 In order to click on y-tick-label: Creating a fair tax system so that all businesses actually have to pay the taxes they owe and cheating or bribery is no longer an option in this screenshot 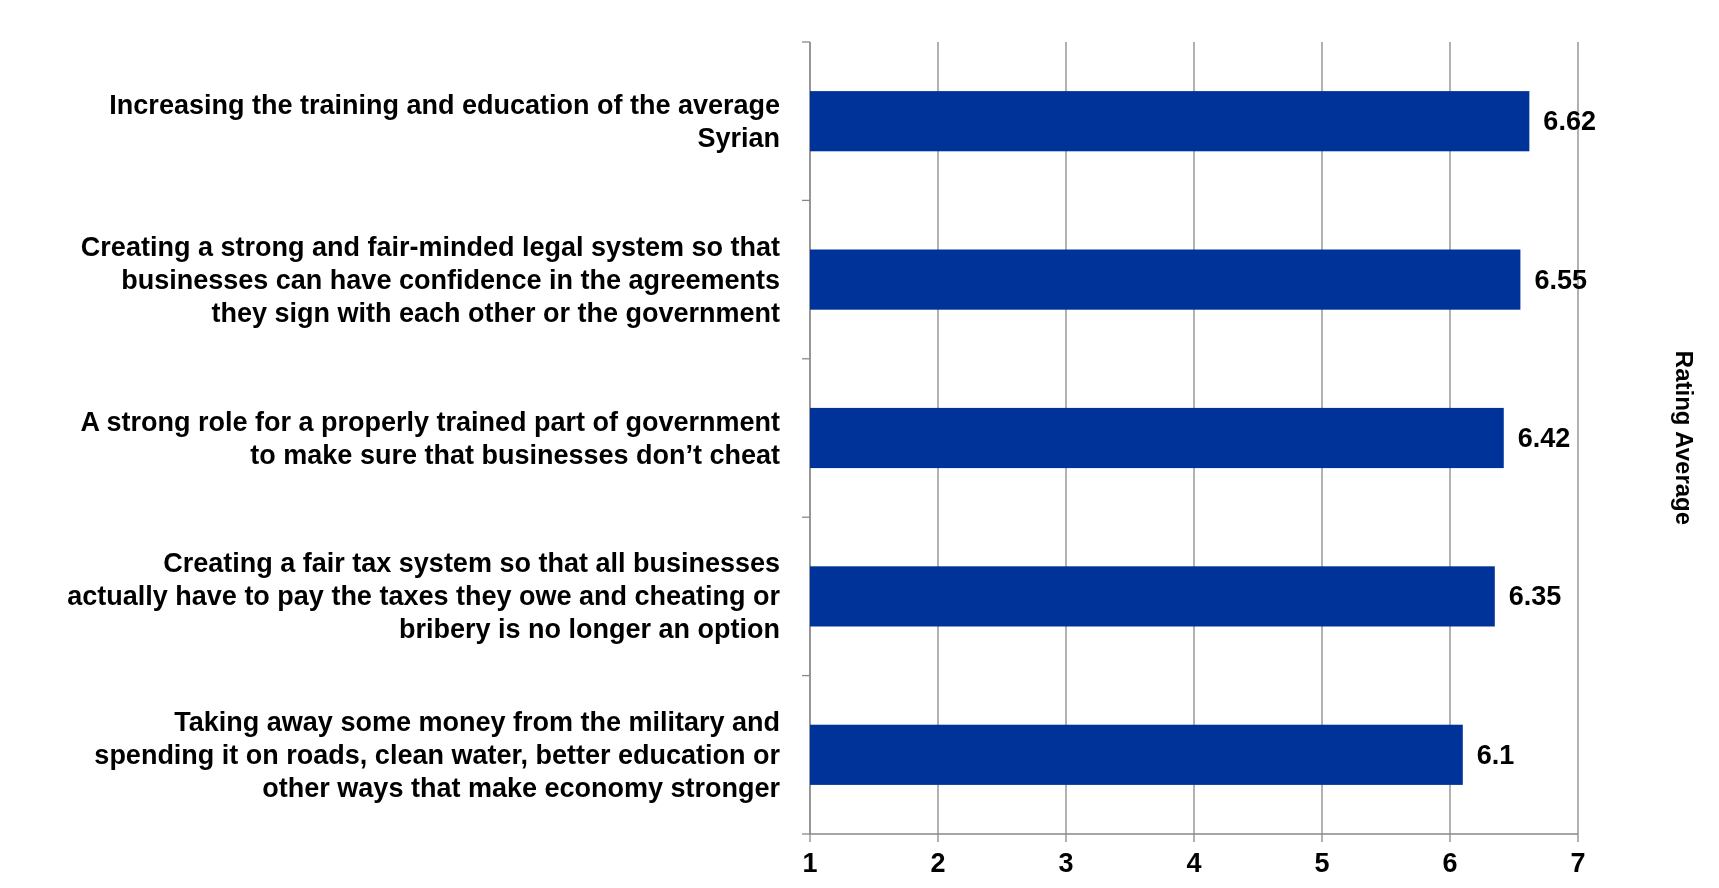, I will do `click(424, 596)`.